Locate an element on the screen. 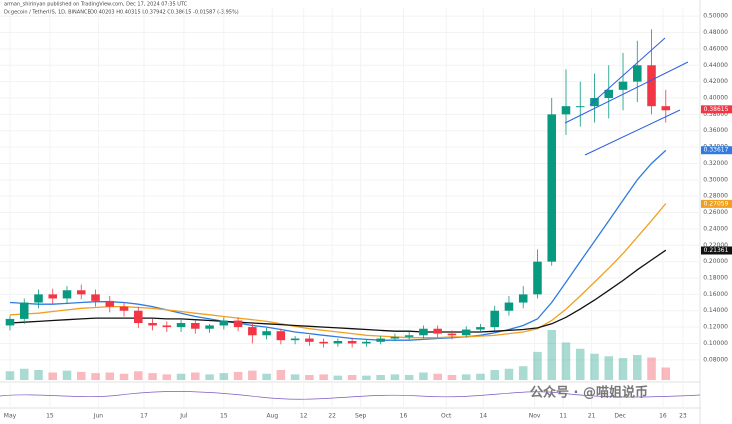  x-tick-label: 21 is located at coordinates (592, 416).